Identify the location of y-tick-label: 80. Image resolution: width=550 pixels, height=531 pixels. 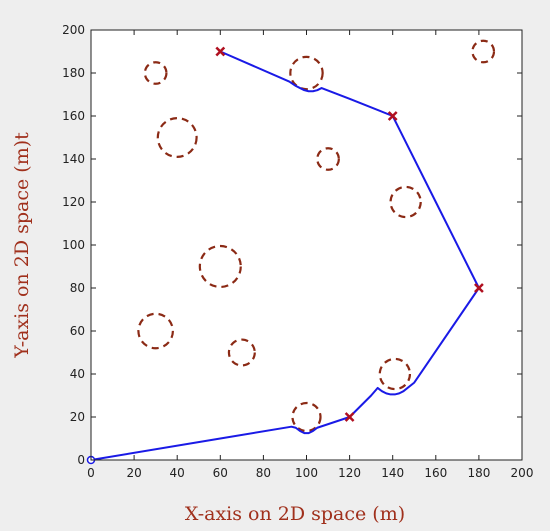
(77, 288).